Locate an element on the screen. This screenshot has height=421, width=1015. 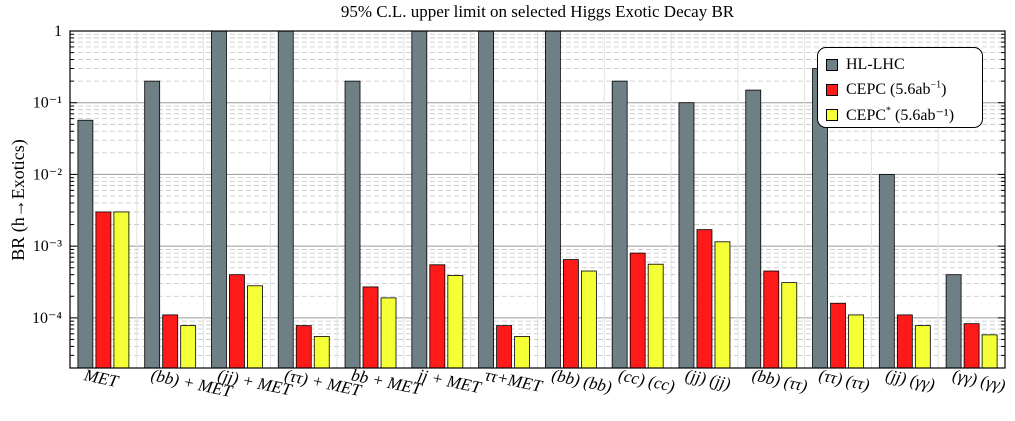
x-tick-label: bb + MET is located at coordinates (387, 382).